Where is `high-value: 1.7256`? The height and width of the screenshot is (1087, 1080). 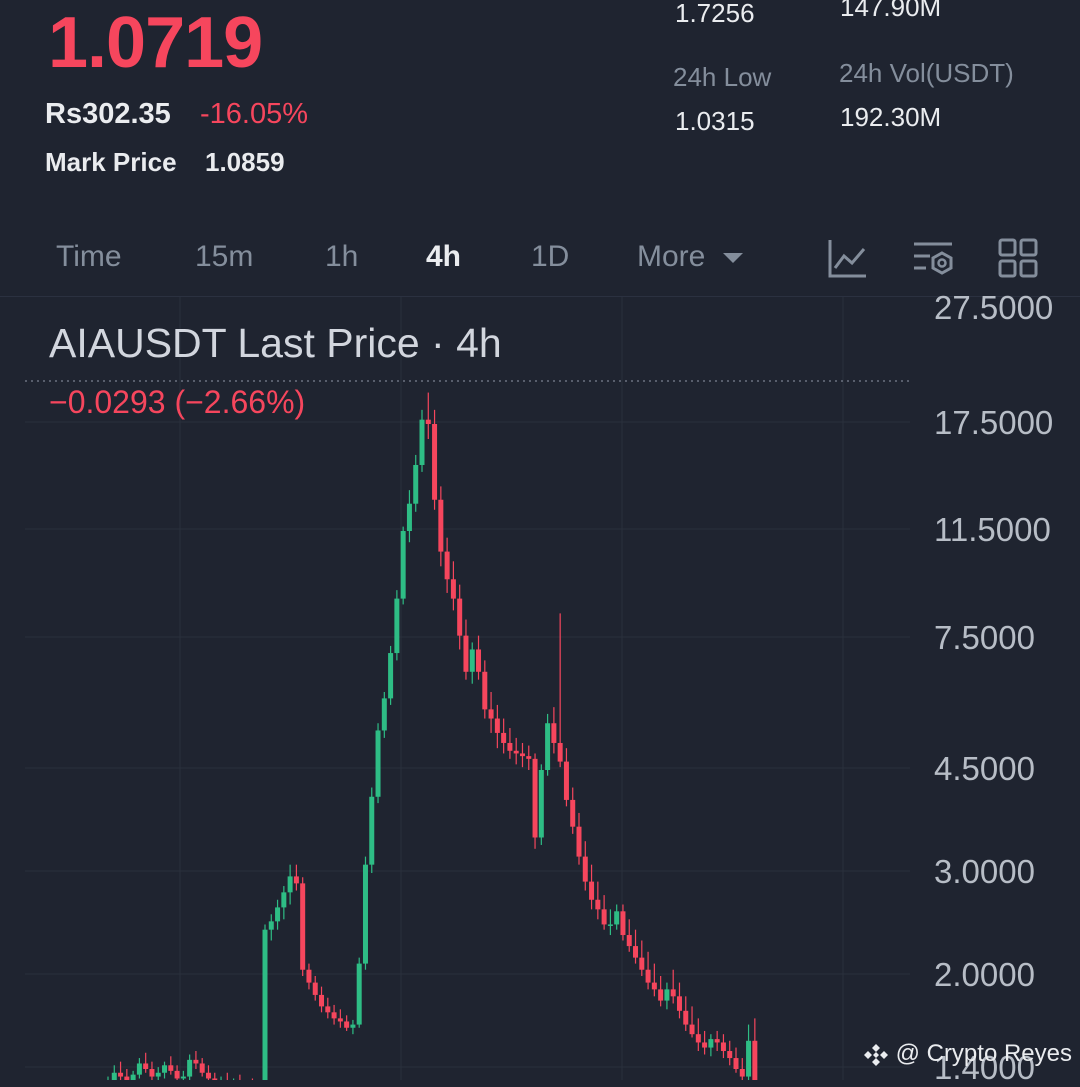 high-value: 1.7256 is located at coordinates (715, 14).